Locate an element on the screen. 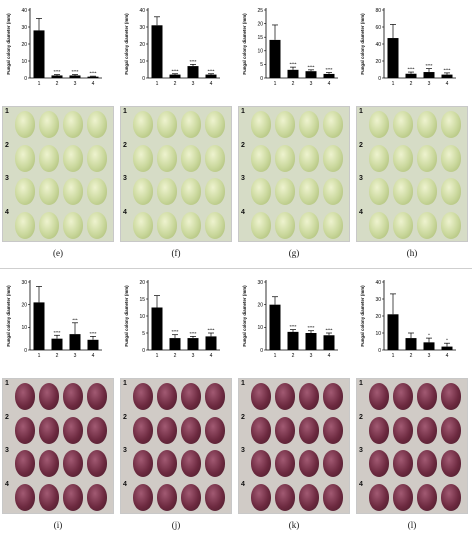 Image resolution: width=472 pixels, height=550 pixels. photo-row-label: 1 is located at coordinates (7, 111).